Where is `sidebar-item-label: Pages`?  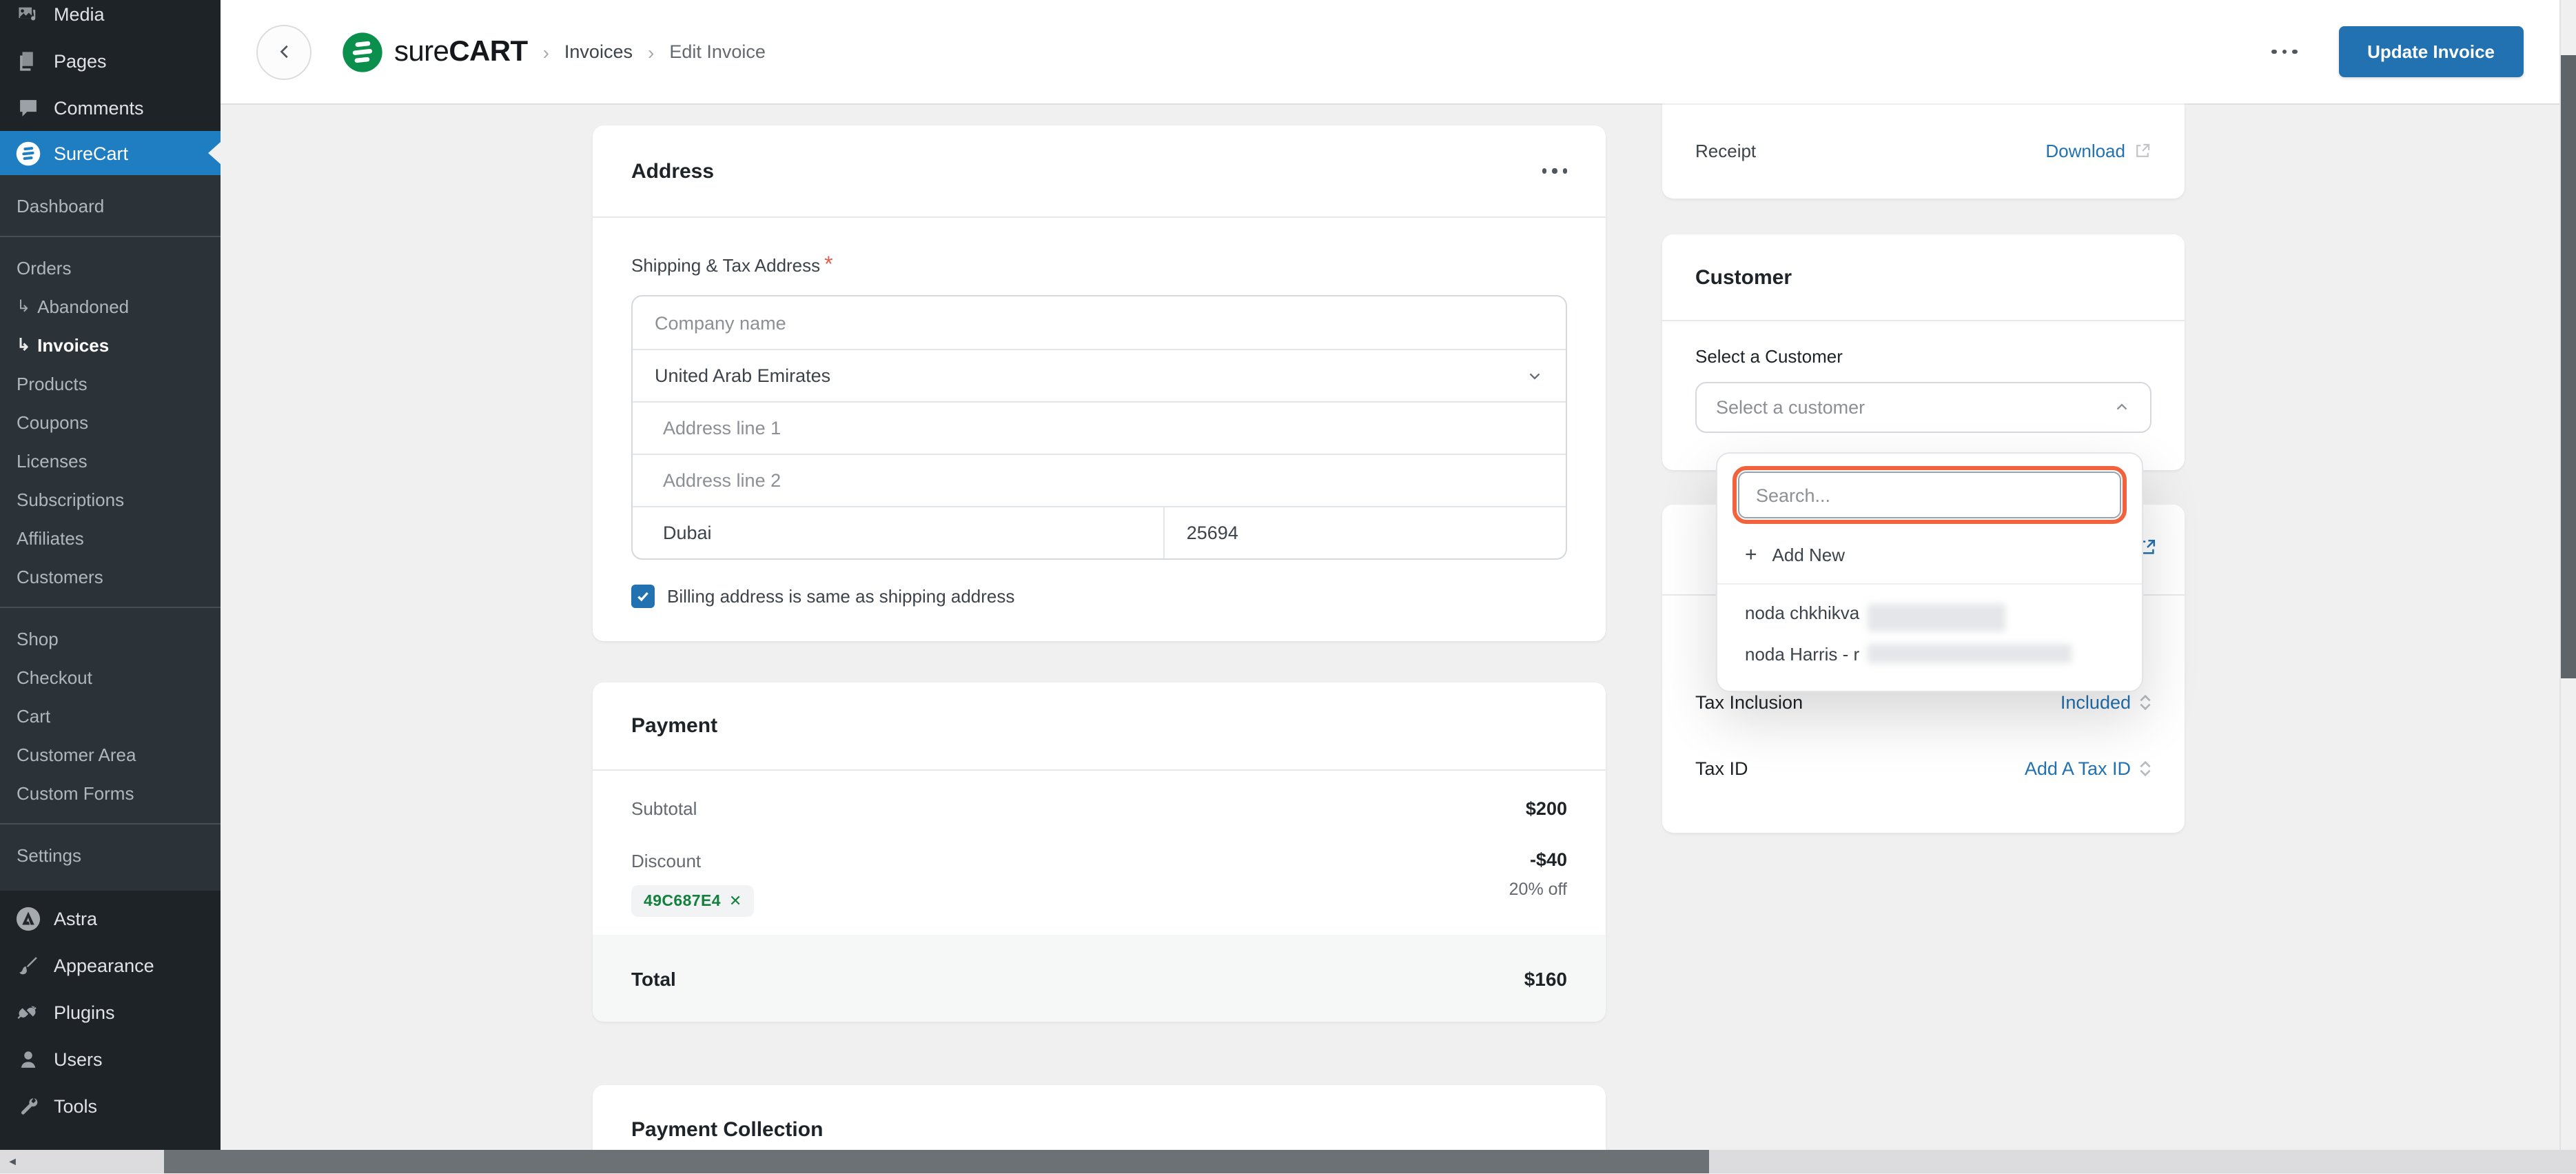 sidebar-item-label: Pages is located at coordinates (80, 60).